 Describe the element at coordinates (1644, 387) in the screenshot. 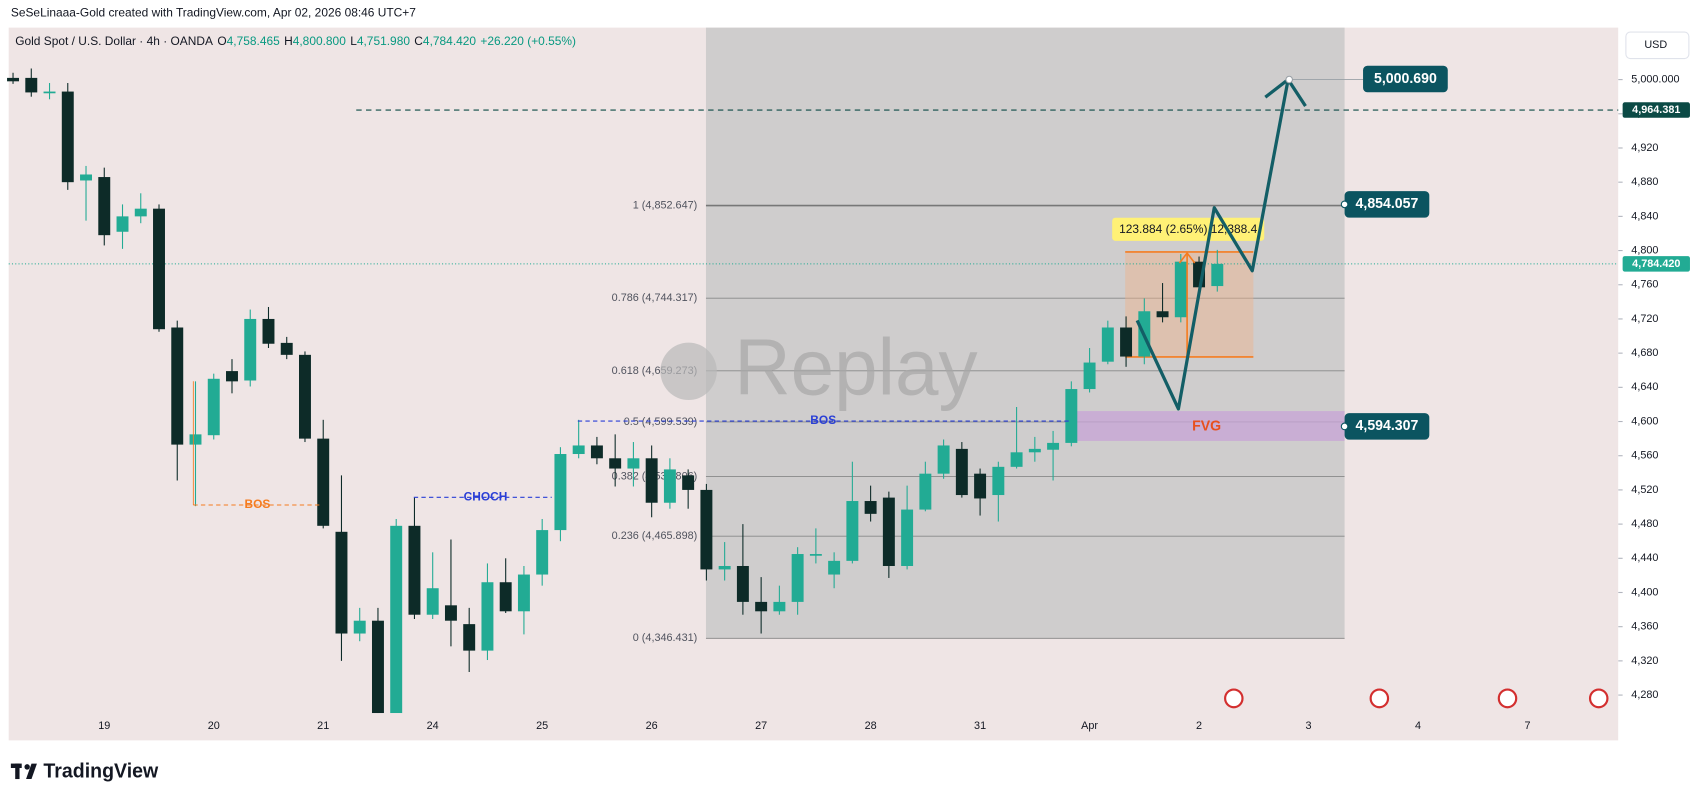

I see `y-tick-label: 4,640` at that location.